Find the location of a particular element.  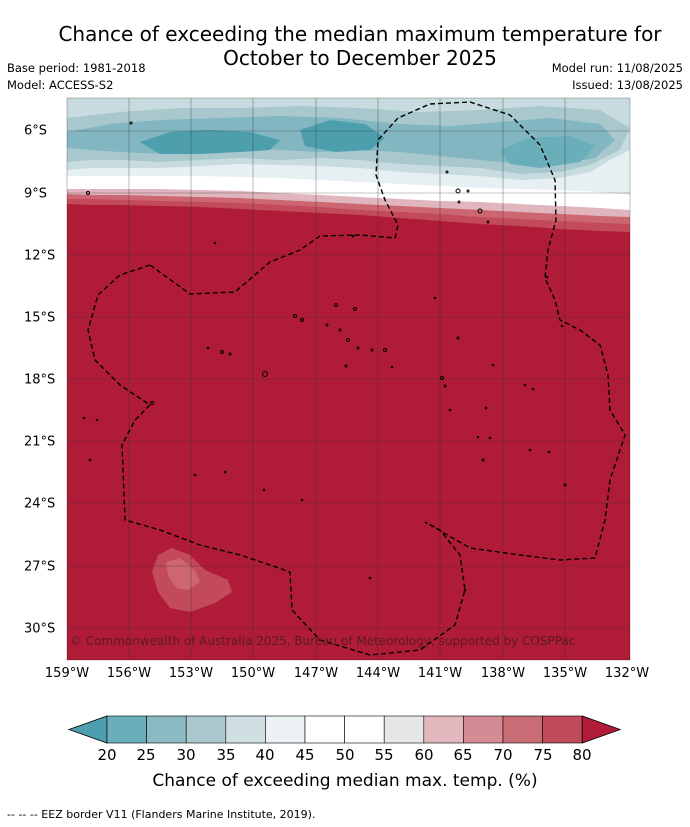

y-tick-label: 6°S is located at coordinates (36, 131).